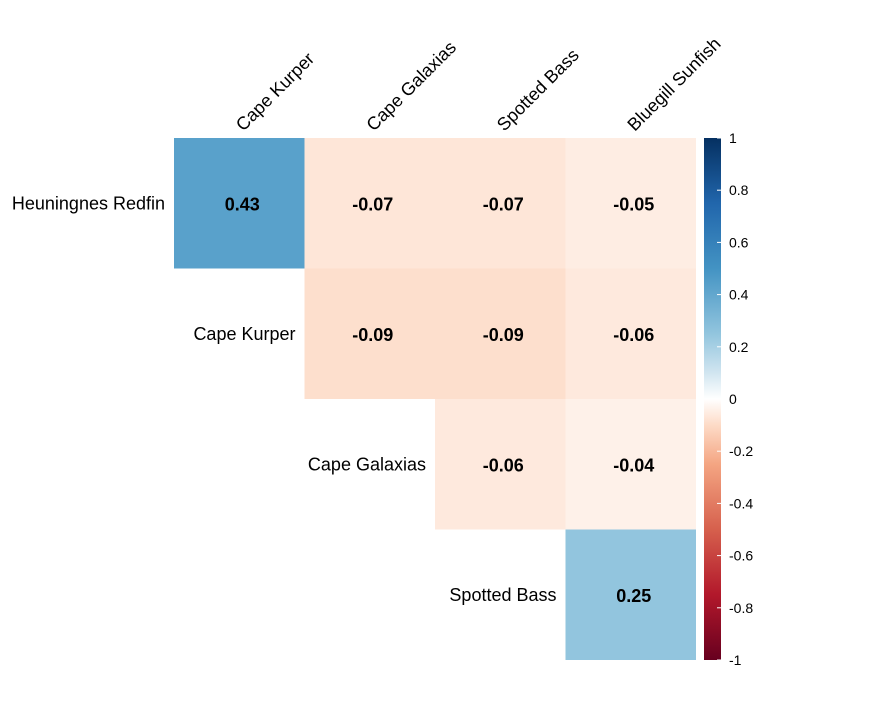 The height and width of the screenshot is (708, 876). I want to click on legend-tick-label: 0.2, so click(739, 347).